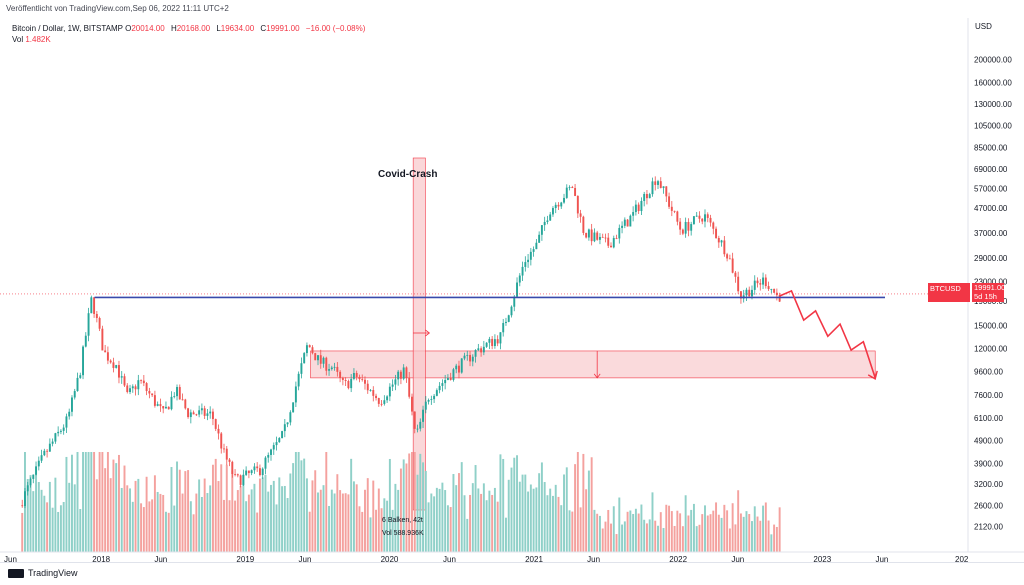 The height and width of the screenshot is (585, 1024). I want to click on time-tick-label: Jun, so click(160, 558).